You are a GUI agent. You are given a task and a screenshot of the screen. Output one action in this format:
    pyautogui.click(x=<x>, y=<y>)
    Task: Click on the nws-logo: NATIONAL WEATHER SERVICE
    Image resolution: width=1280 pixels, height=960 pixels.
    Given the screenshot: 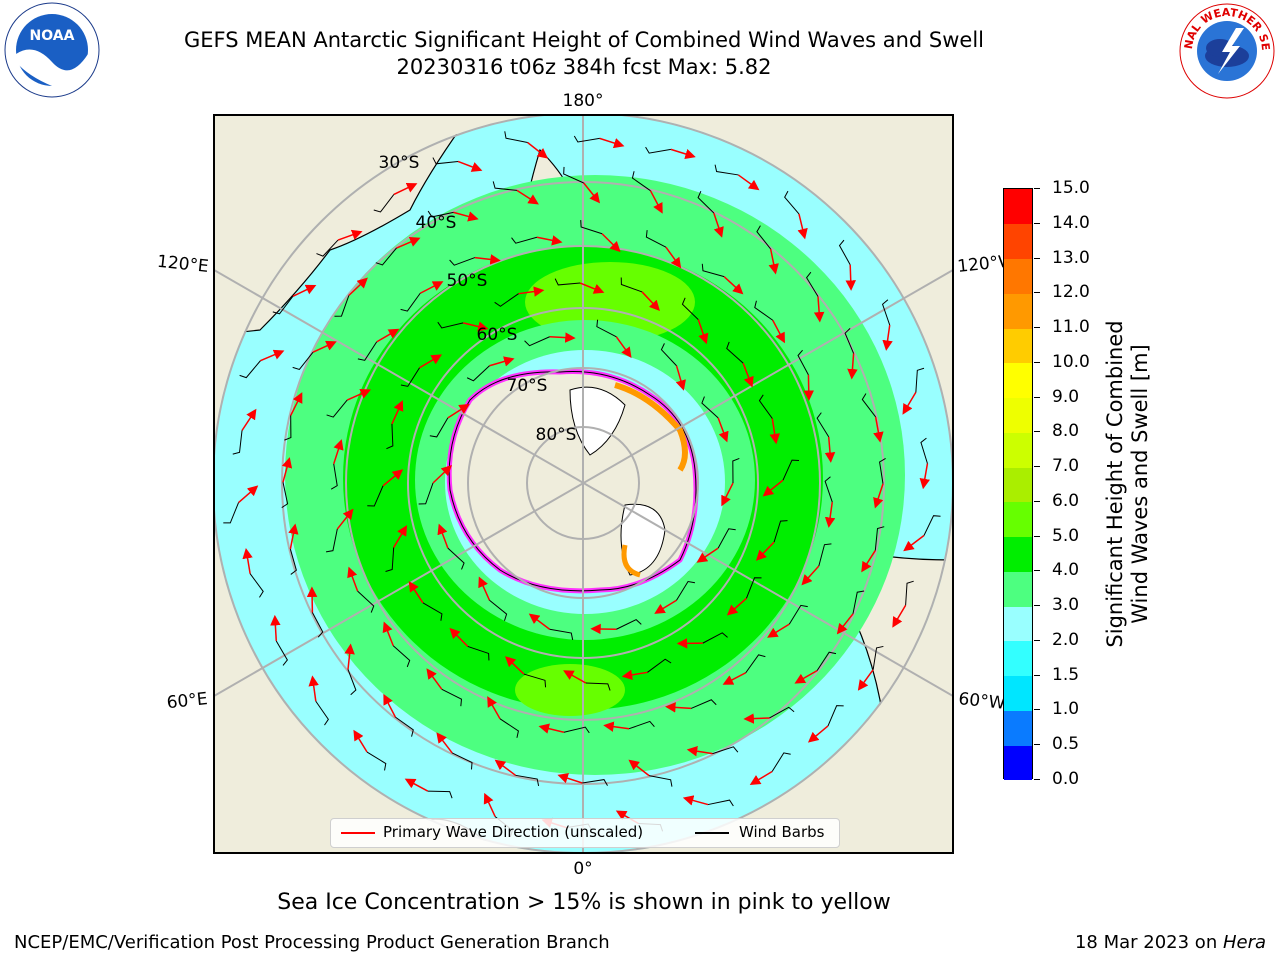 What is the action you would take?
    pyautogui.click(x=1226, y=50)
    